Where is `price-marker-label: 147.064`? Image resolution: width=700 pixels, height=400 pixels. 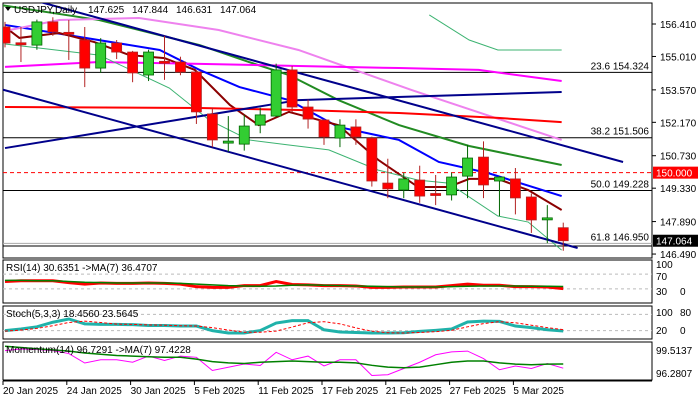
price-marker-label: 147.064 is located at coordinates (674, 242).